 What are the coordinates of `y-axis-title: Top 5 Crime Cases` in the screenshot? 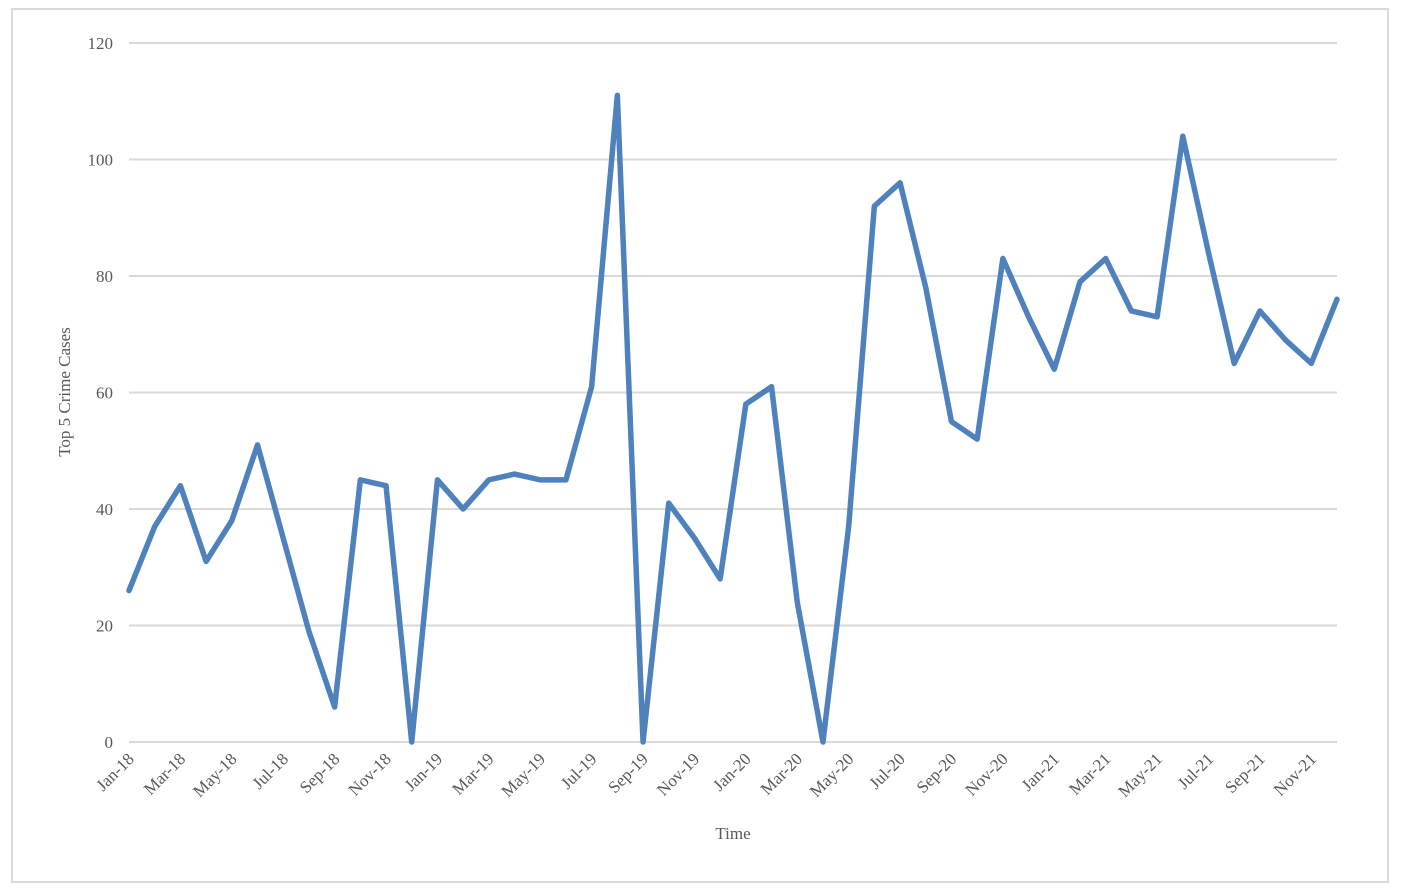 It's located at (64, 392).